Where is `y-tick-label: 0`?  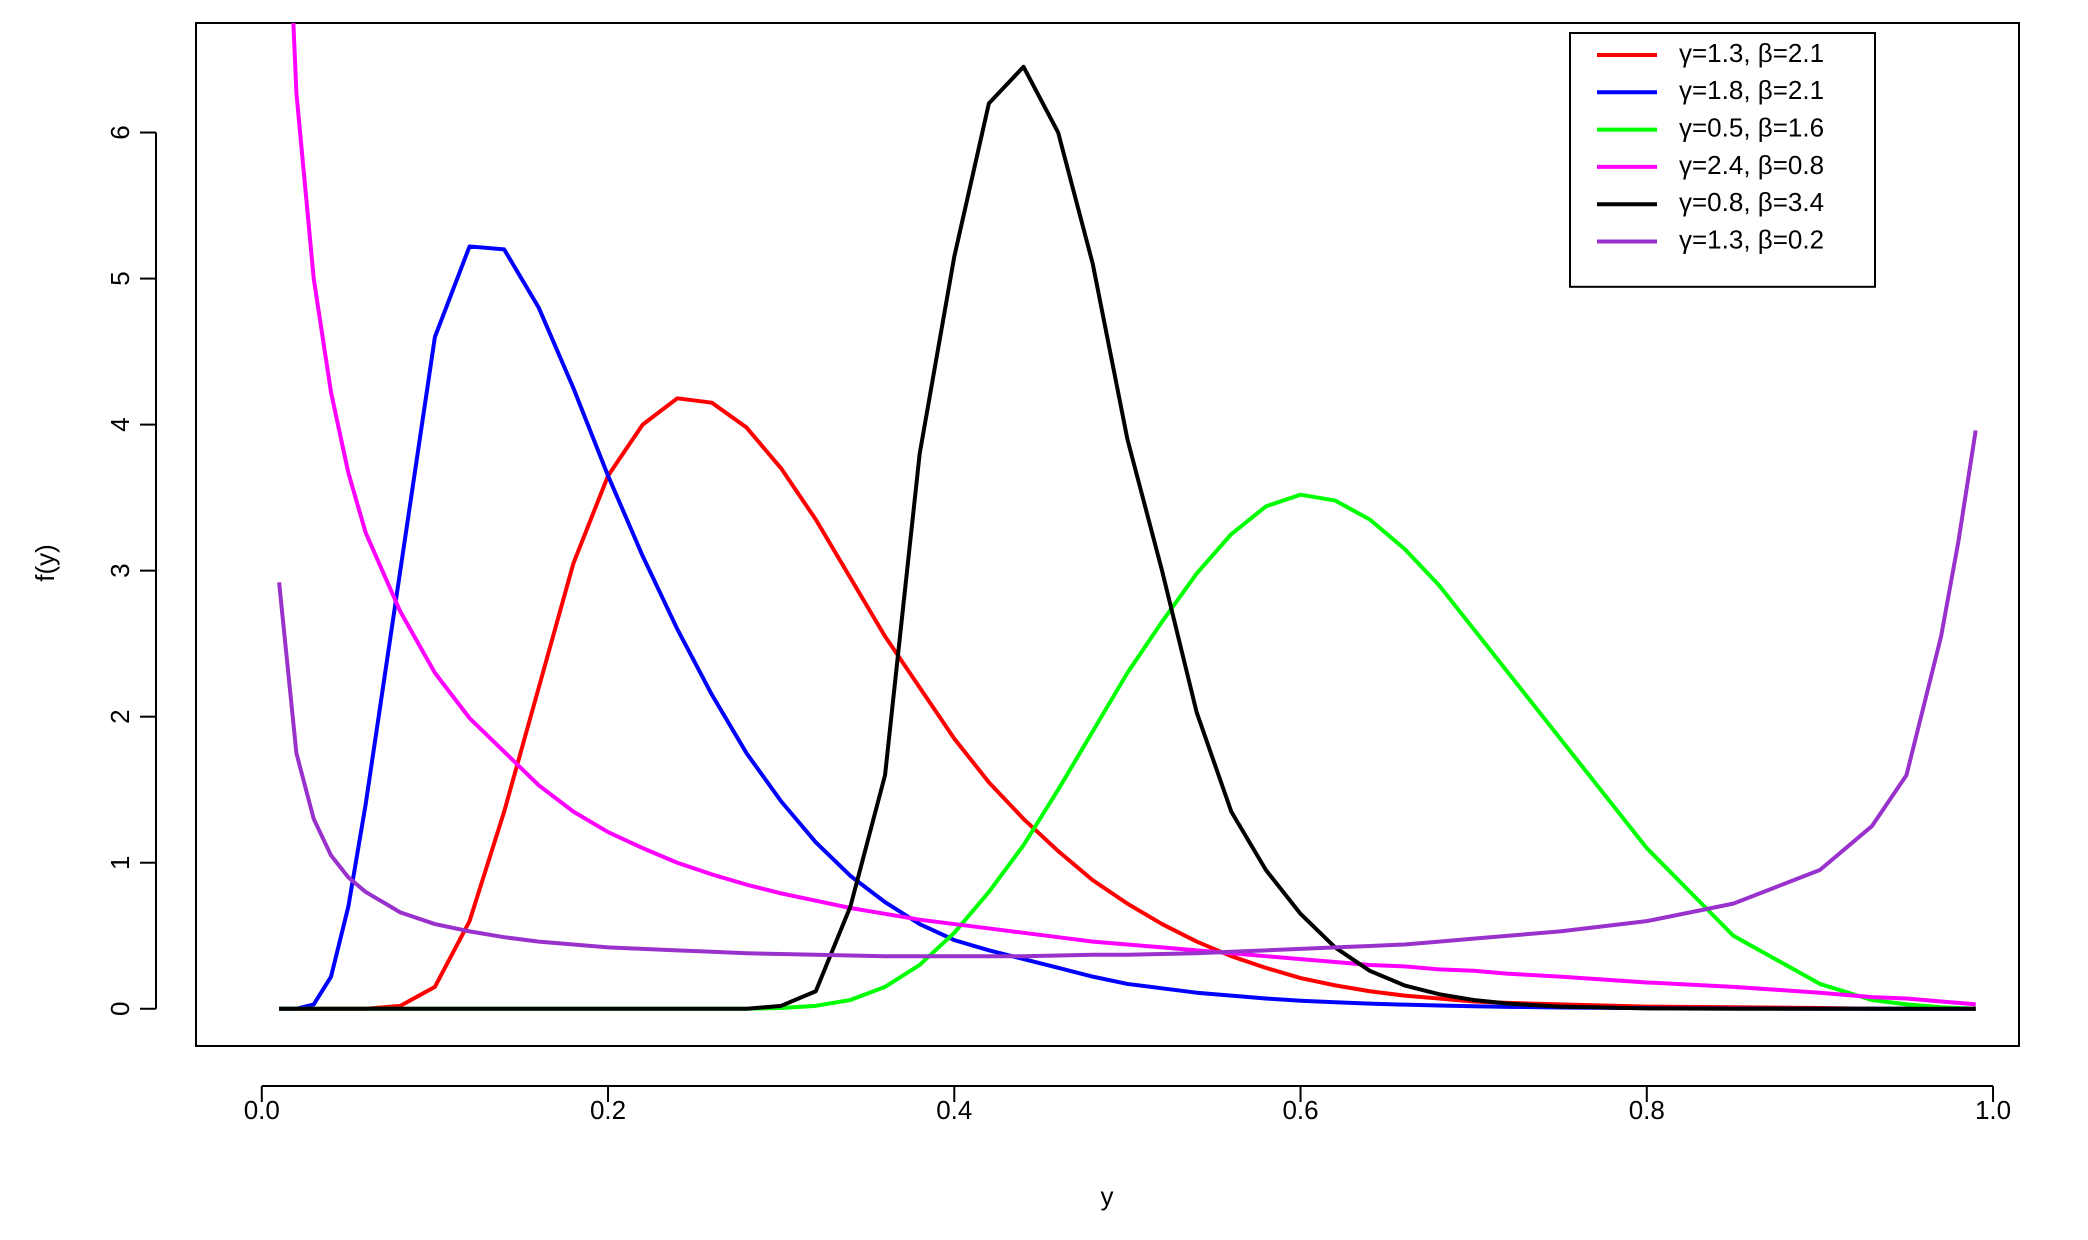
y-tick-label: 0 is located at coordinates (120, 1009).